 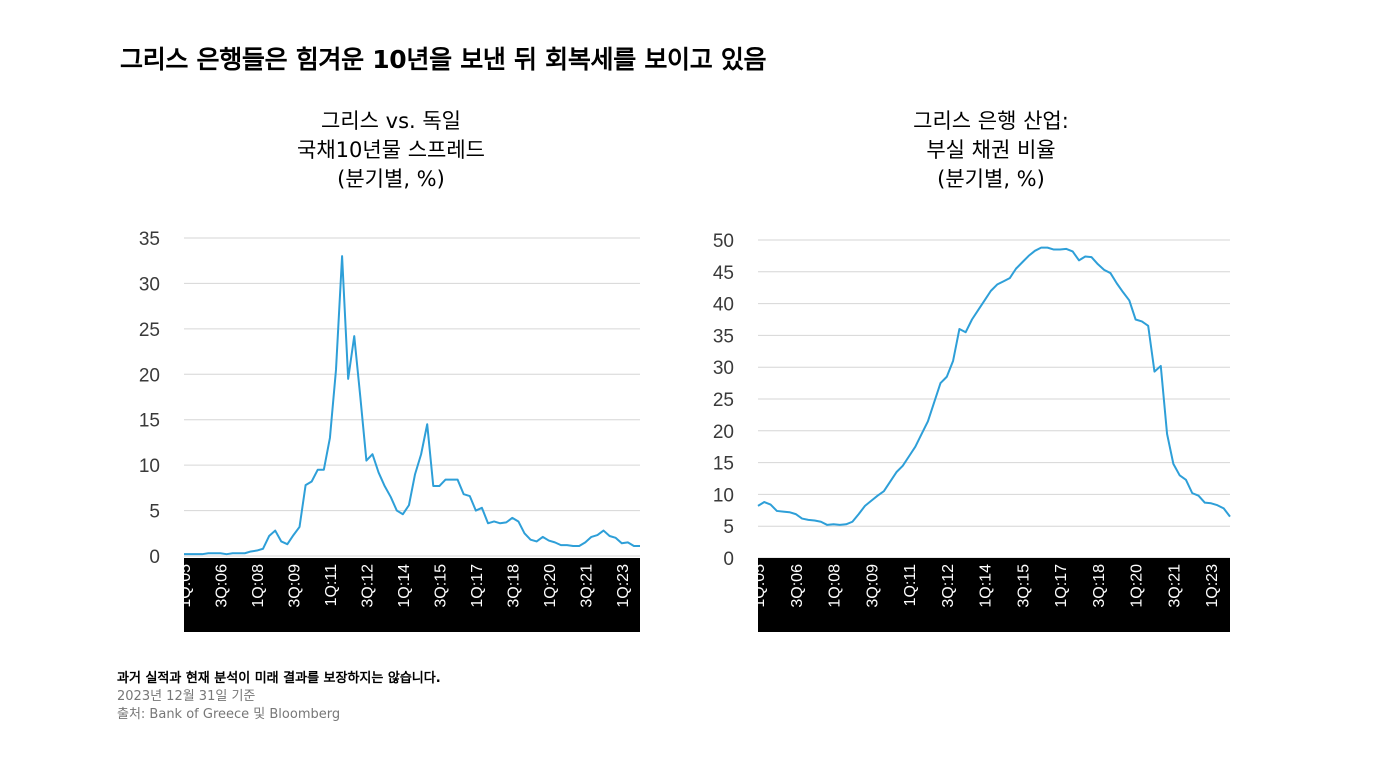 I want to click on disclaimer: 과거 실적과 현재 분석이 미래 결과를 보장하지는 않습니다., so click(x=279, y=678).